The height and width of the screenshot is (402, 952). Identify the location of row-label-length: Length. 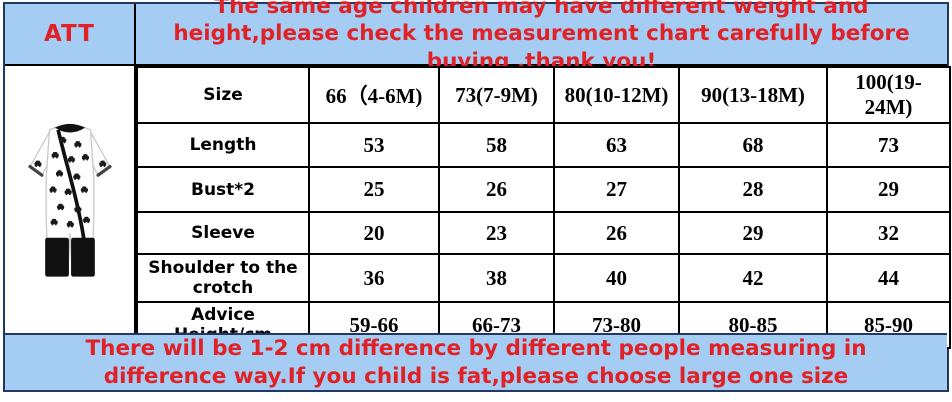
(223, 145).